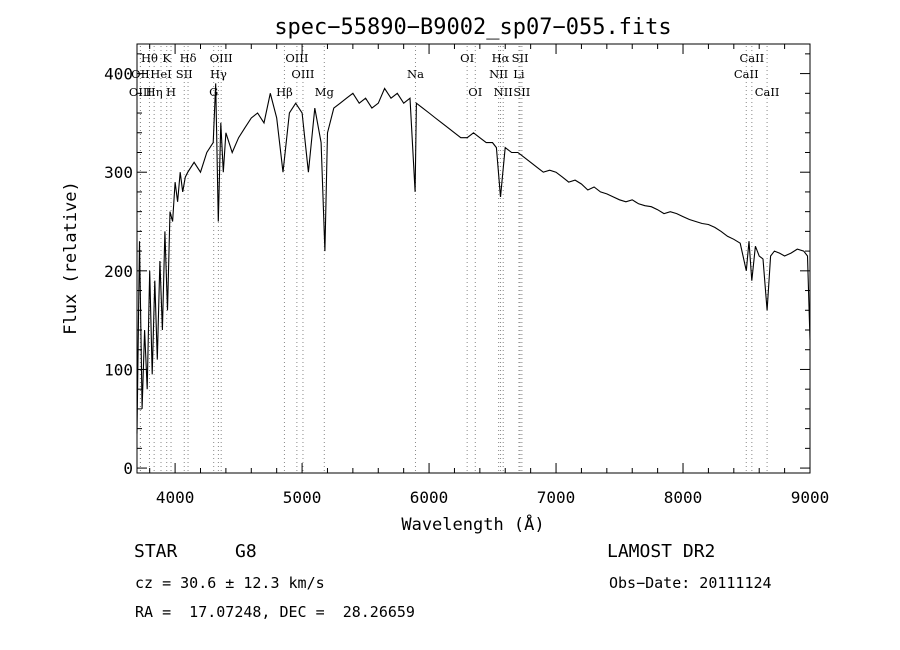  I want to click on info-cz: cz = 30.6 ± 12.3 km/s, so click(230, 583).